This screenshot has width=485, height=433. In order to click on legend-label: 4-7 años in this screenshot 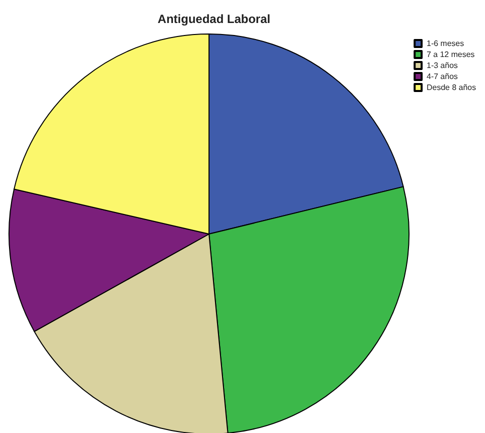, I will do `click(442, 76)`.